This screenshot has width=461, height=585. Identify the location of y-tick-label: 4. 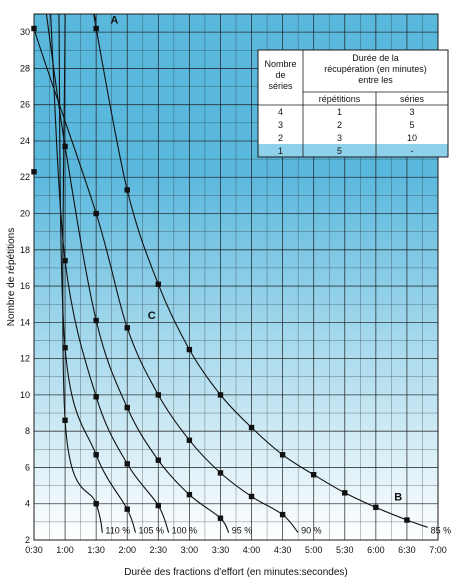
(27, 504).